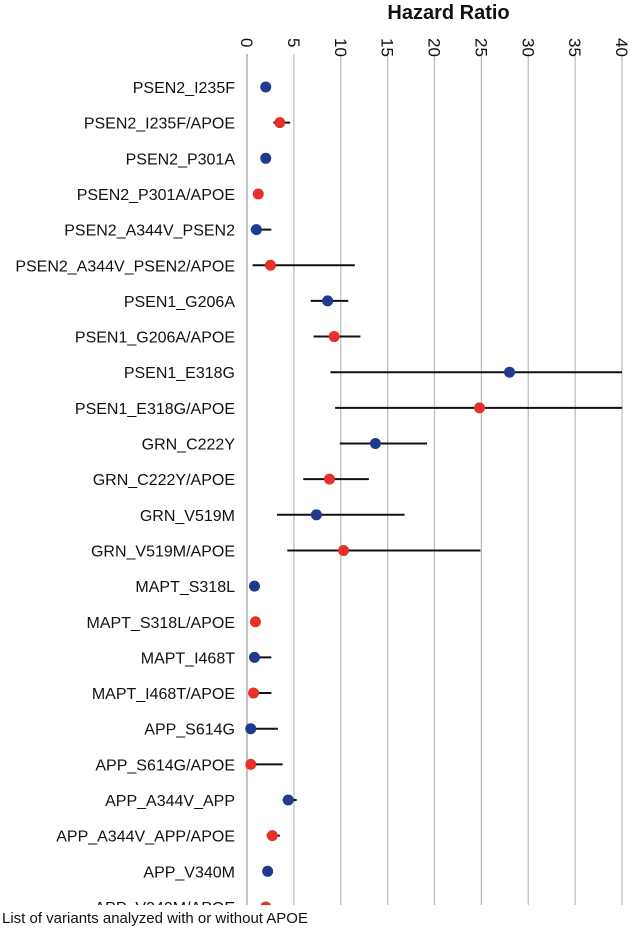 The width and height of the screenshot is (630, 935). What do you see at coordinates (480, 47) in the screenshot?
I see `x-tick-label: 25` at bounding box center [480, 47].